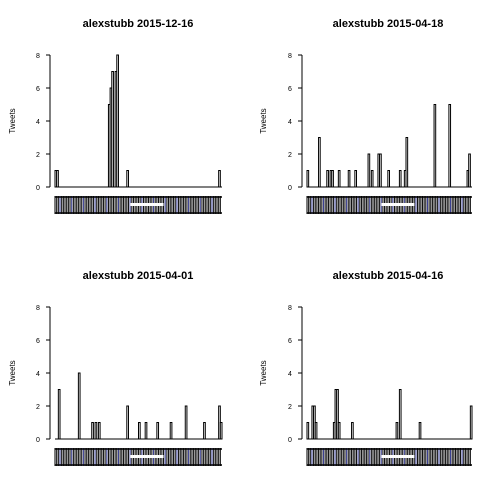  What do you see at coordinates (138, 276) in the screenshot?
I see `chart-title: alexstubb 2015-04-01` at bounding box center [138, 276].